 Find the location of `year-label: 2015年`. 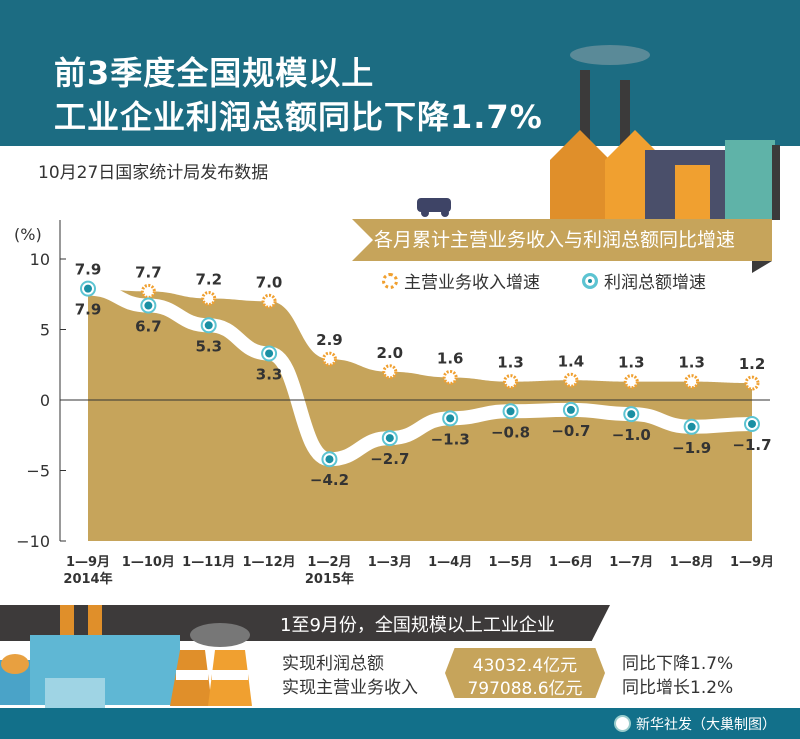

year-label: 2015年 is located at coordinates (329, 579).